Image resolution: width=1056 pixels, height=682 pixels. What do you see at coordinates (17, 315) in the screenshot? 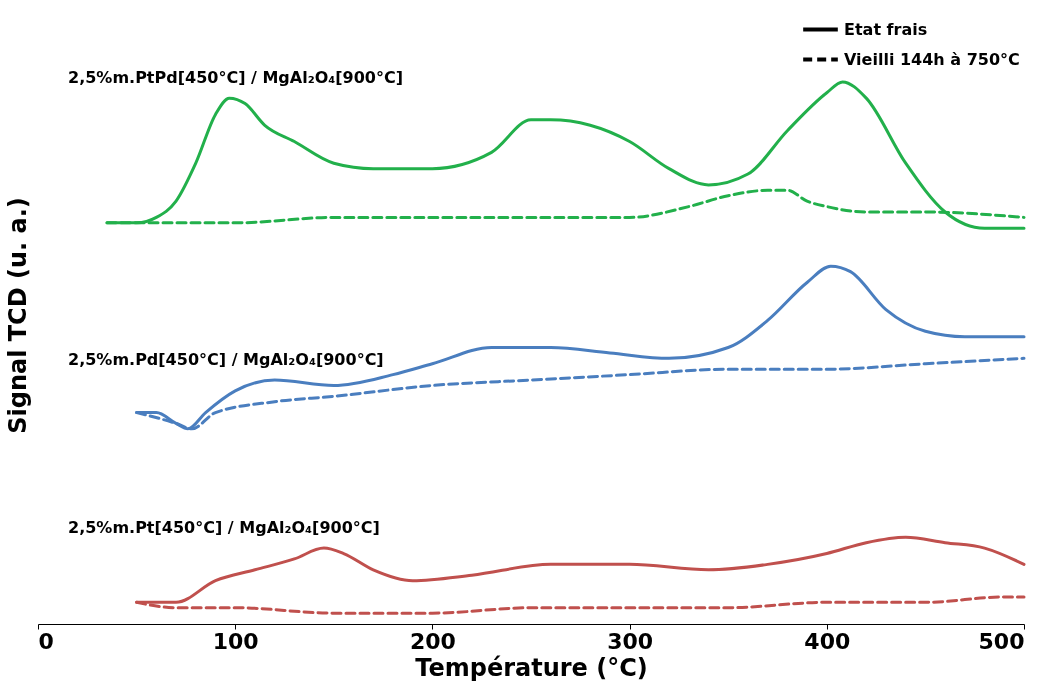
I see `y-axis-title: Signal TCD (u. a.)` at bounding box center [17, 315].